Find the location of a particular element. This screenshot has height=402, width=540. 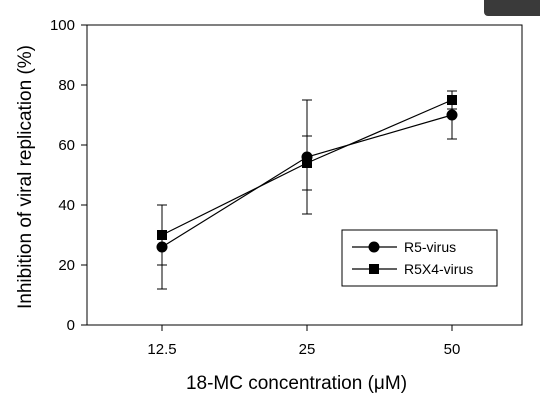

x-tick-label-50: 50 is located at coordinates (452, 349).